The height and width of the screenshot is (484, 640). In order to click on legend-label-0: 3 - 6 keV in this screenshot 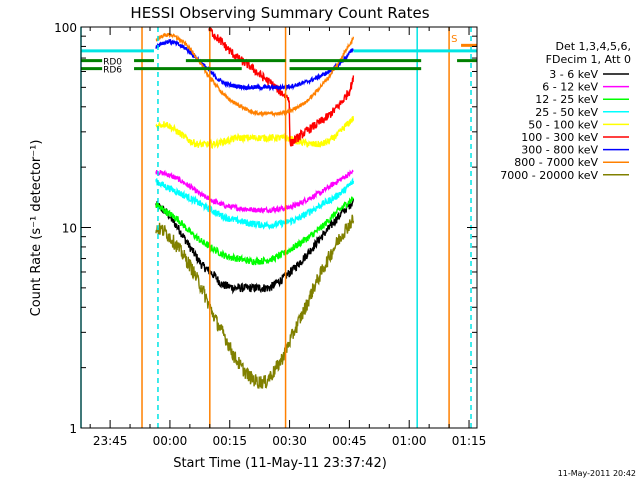, I will do `click(573, 74)`.